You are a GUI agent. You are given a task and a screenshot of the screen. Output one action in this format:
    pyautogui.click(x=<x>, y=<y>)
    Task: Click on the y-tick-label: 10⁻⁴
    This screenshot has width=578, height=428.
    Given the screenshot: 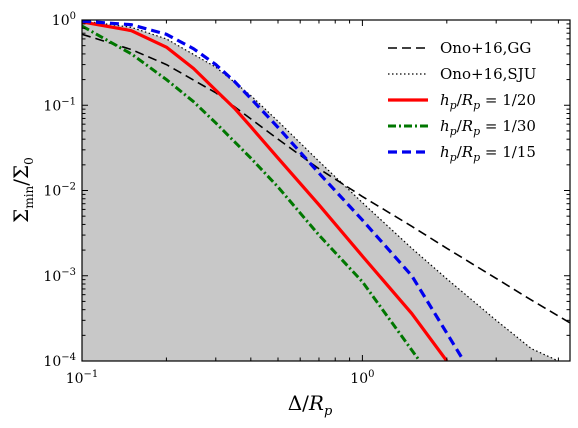 What is the action you would take?
    pyautogui.click(x=59, y=361)
    